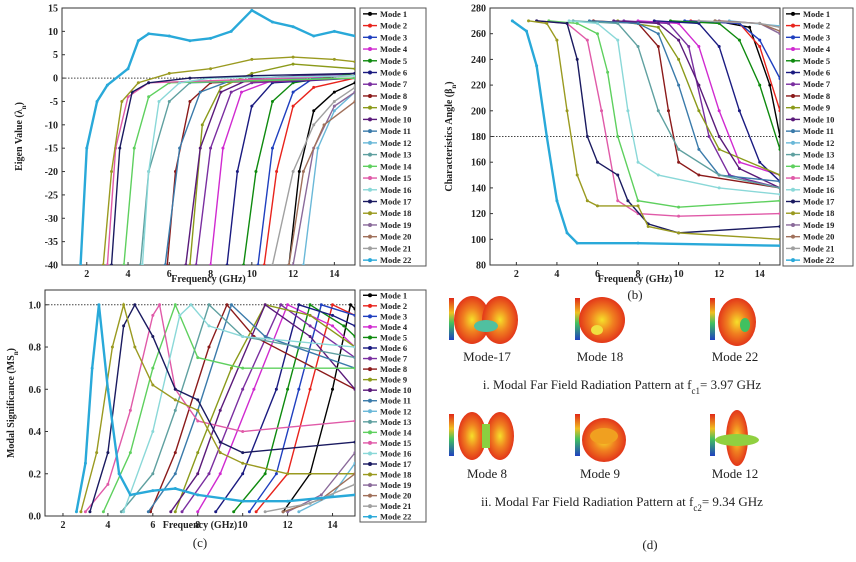 The image size is (856, 562). I want to click on y-axis-label: Characteristics Angle (βn), so click(451, 136).